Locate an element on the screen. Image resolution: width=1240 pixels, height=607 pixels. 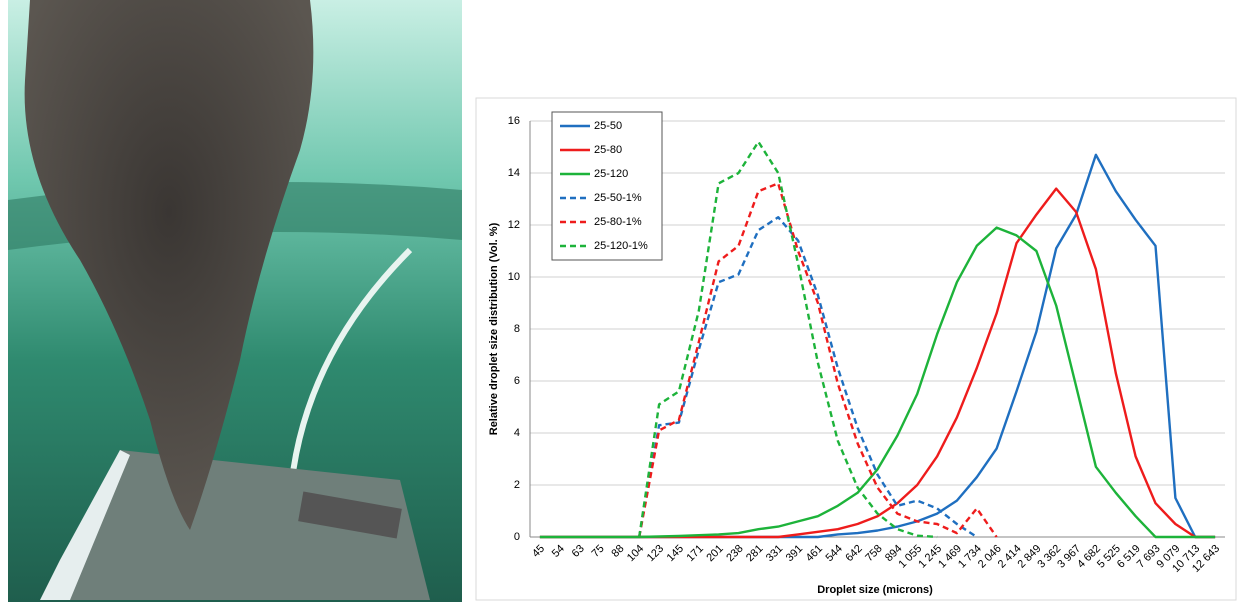
legend-label: 25-80-1% is located at coordinates (618, 222).